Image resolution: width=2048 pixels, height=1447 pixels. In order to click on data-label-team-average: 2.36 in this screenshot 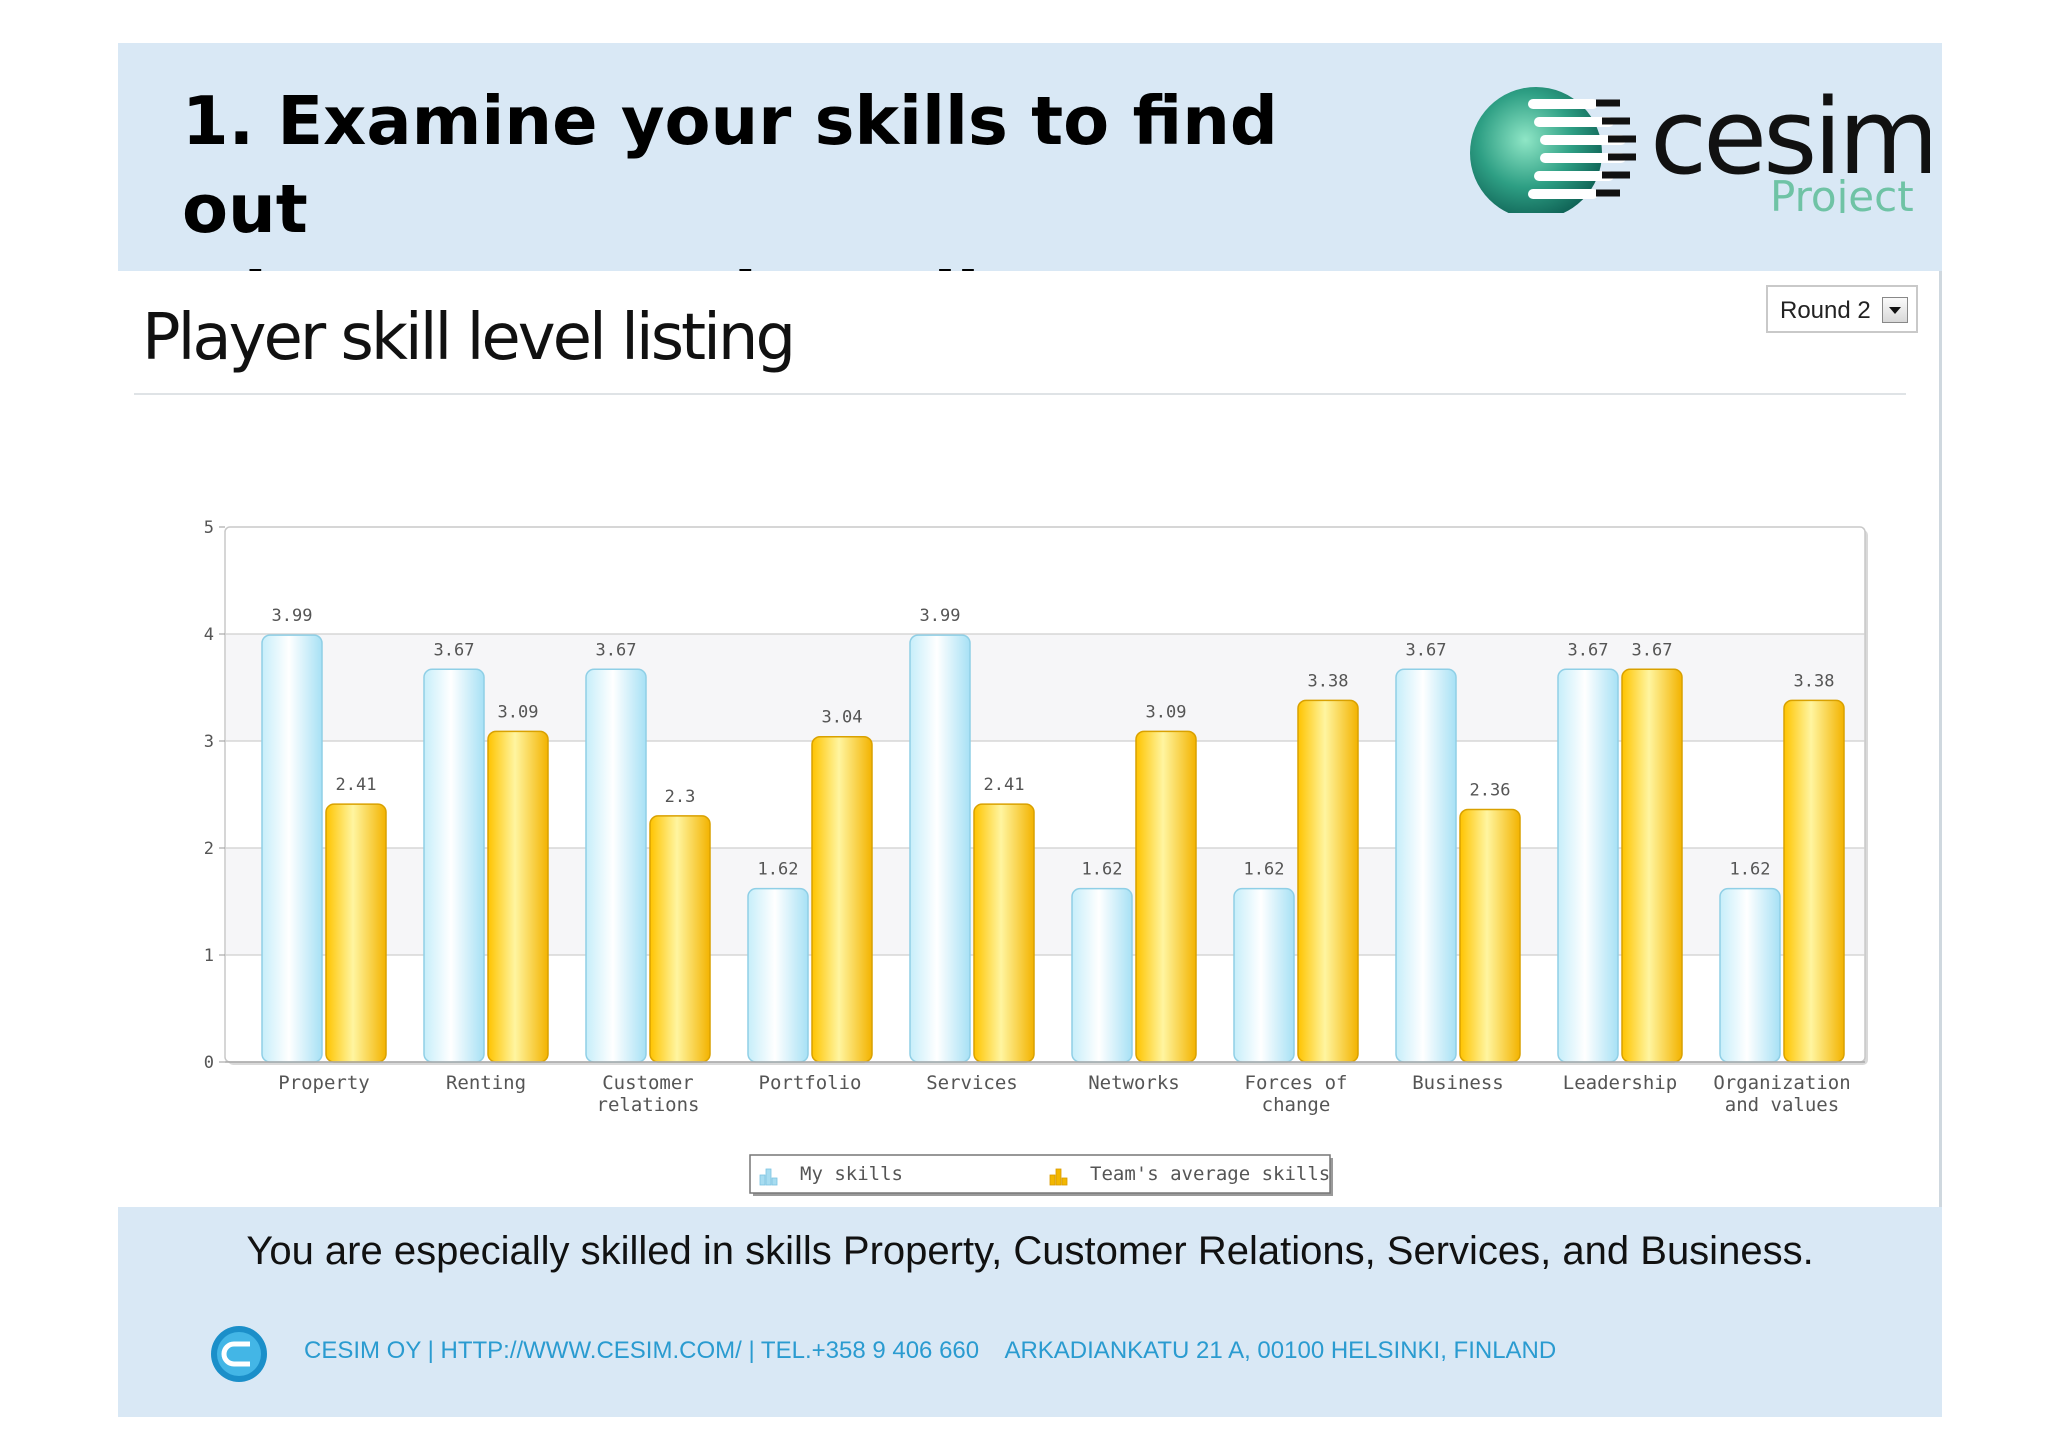, I will do `click(1490, 790)`.